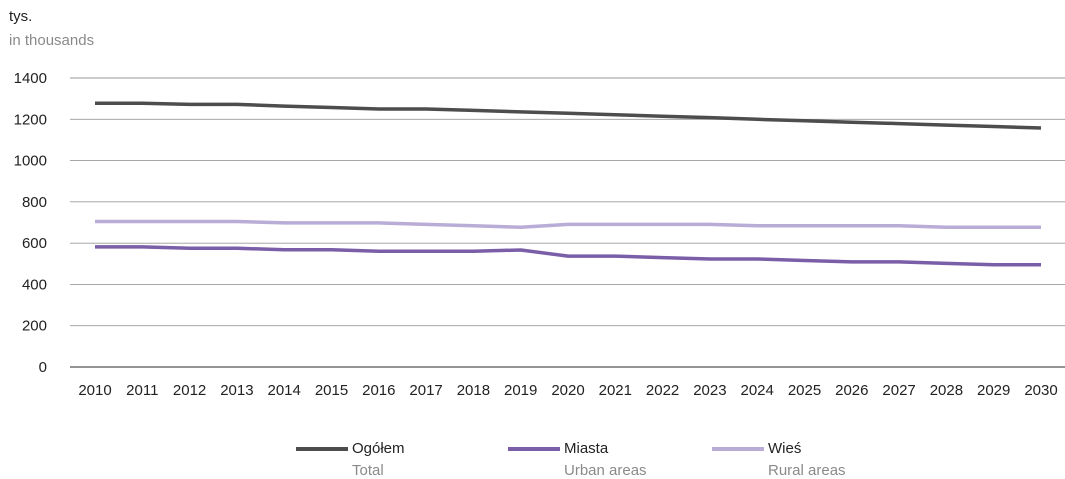 This screenshot has height=479, width=1065. I want to click on y-tick-label: 1000, so click(30, 161).